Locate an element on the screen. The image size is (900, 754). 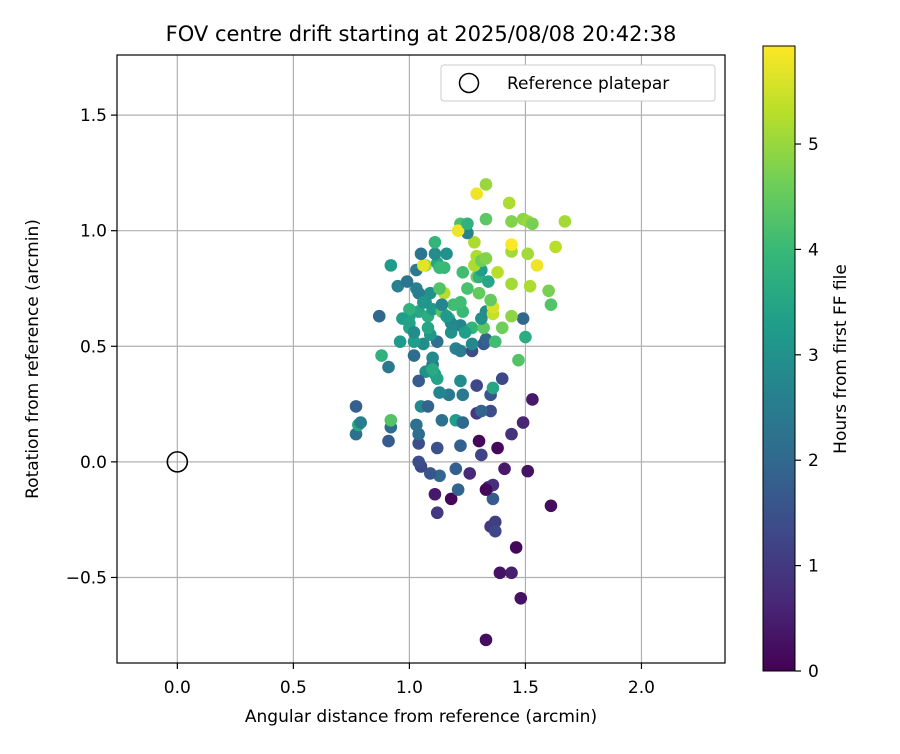
y-tick-label: 1.0 is located at coordinates (93, 232).